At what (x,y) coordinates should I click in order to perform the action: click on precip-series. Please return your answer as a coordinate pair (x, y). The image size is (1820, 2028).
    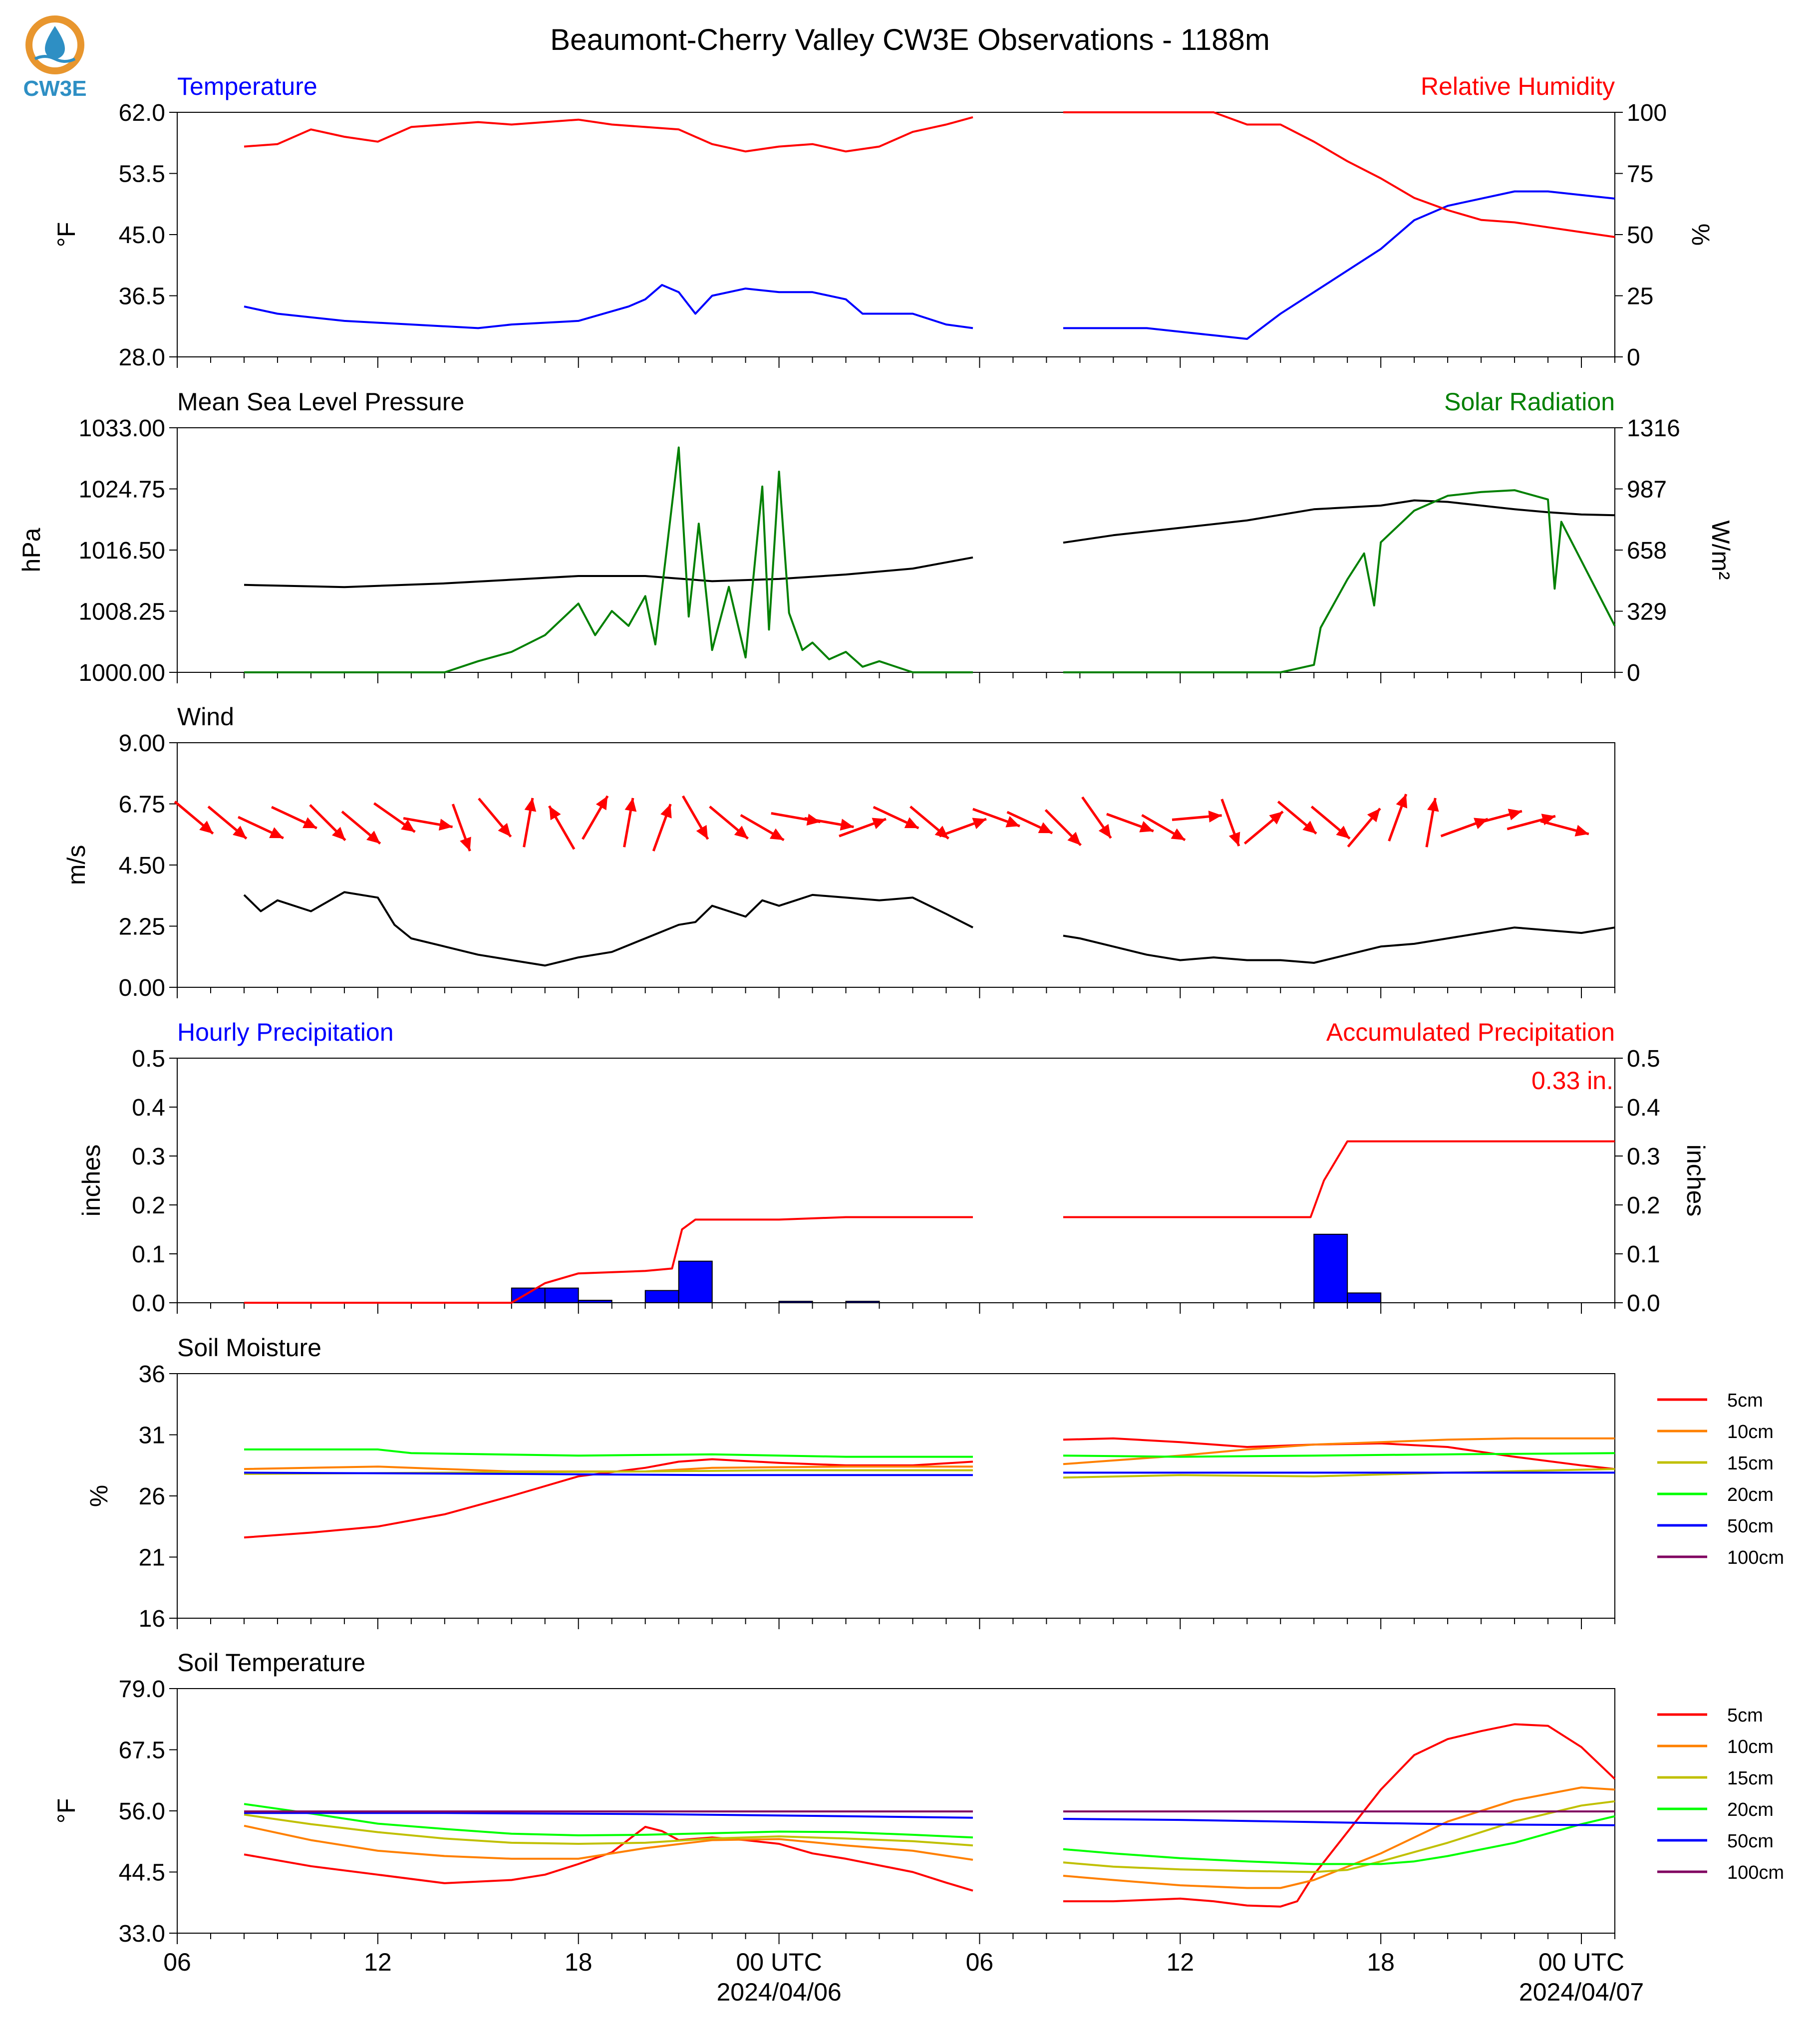
    Looking at the image, I should click on (929, 1222).